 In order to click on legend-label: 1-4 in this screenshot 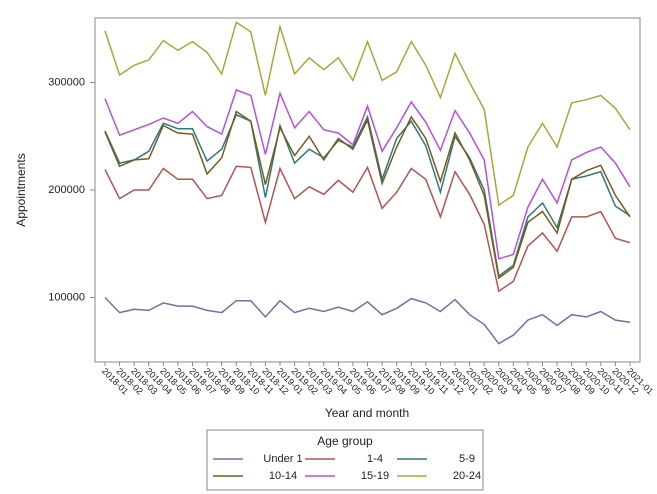, I will do `click(375, 459)`.